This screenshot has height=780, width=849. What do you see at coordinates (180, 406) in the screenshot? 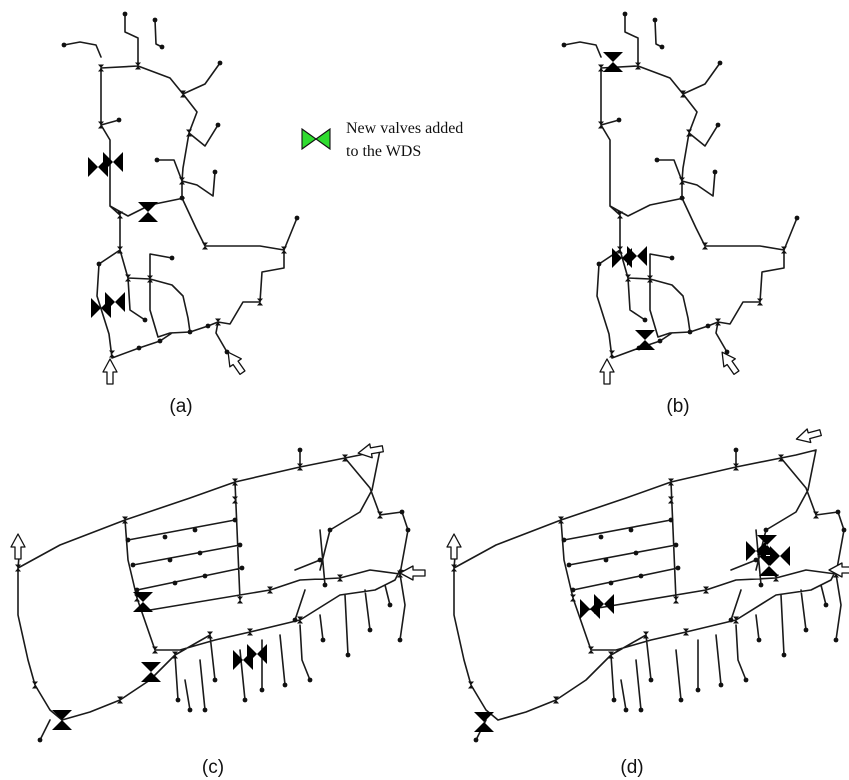
I see `panel-caption-a: (a)` at bounding box center [180, 406].